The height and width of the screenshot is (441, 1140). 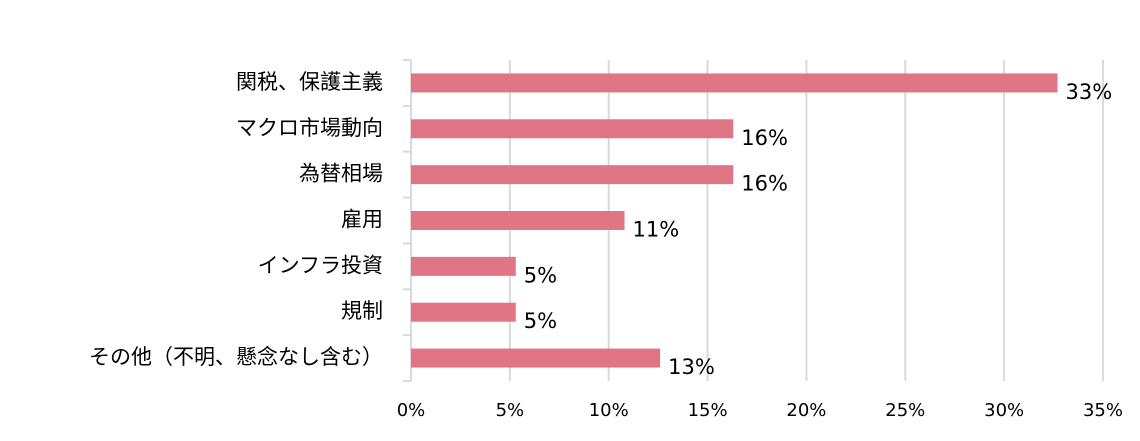 I want to click on category-label: 規制, so click(x=362, y=311).